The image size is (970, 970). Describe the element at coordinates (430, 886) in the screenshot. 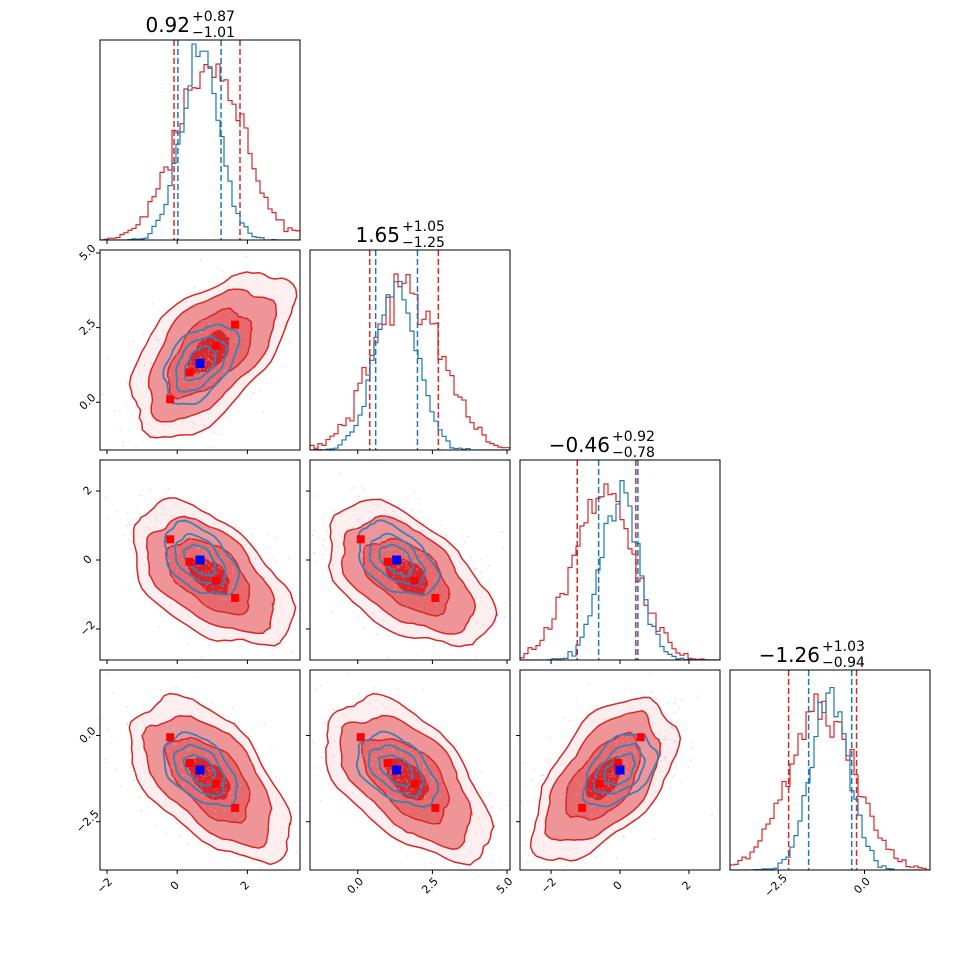

I see `x-tick-label: 2.5` at that location.